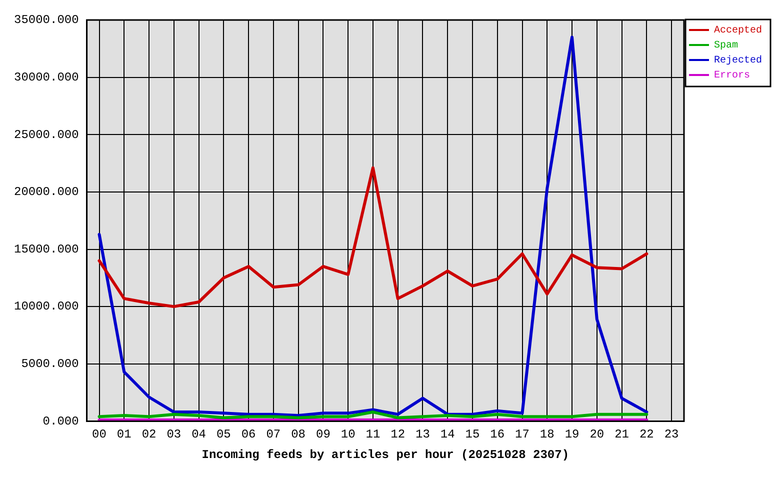 This screenshot has width=780, height=480. What do you see at coordinates (46, 135) in the screenshot?
I see `y-tick-label: 25000.000` at bounding box center [46, 135].